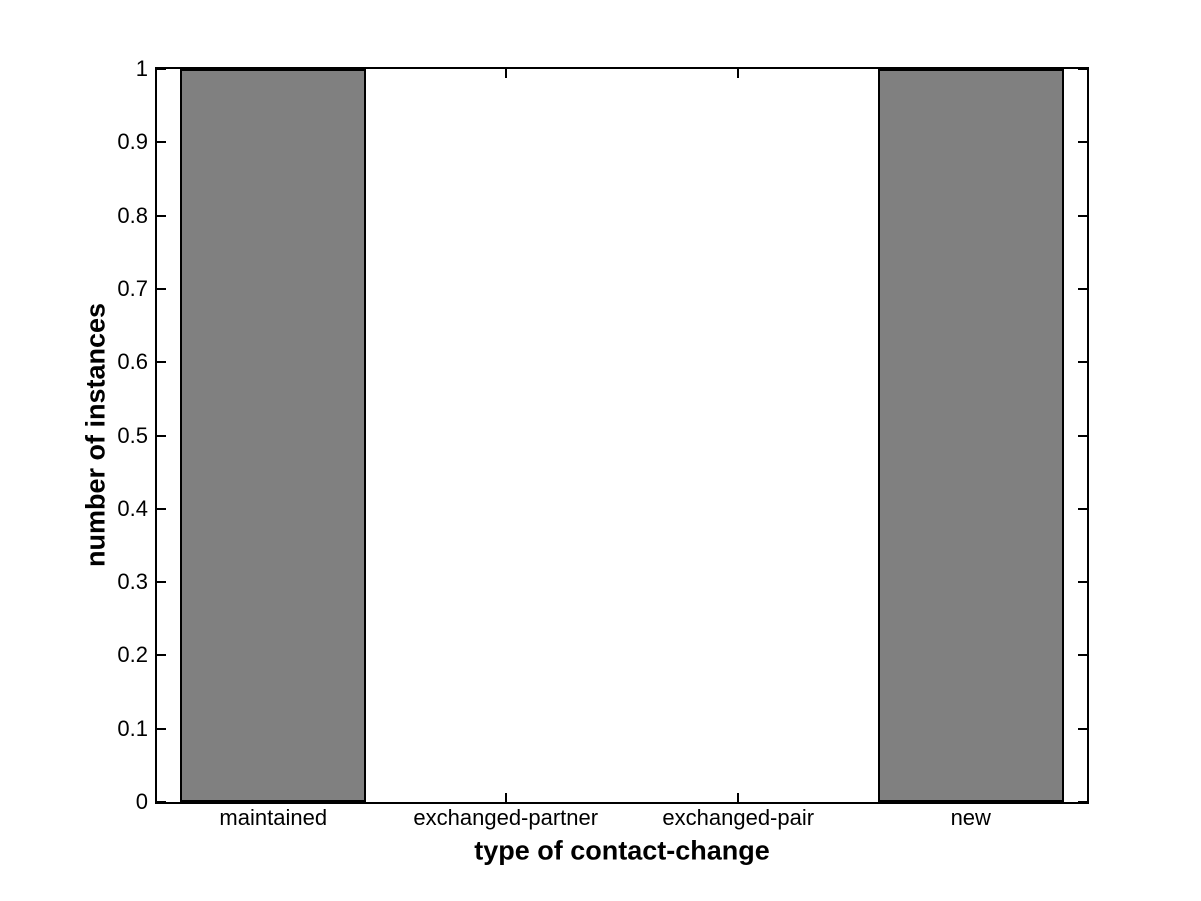 Image resolution: width=1201 pixels, height=901 pixels. What do you see at coordinates (273, 817) in the screenshot?
I see `x-tick-label-maintained: maintained` at bounding box center [273, 817].